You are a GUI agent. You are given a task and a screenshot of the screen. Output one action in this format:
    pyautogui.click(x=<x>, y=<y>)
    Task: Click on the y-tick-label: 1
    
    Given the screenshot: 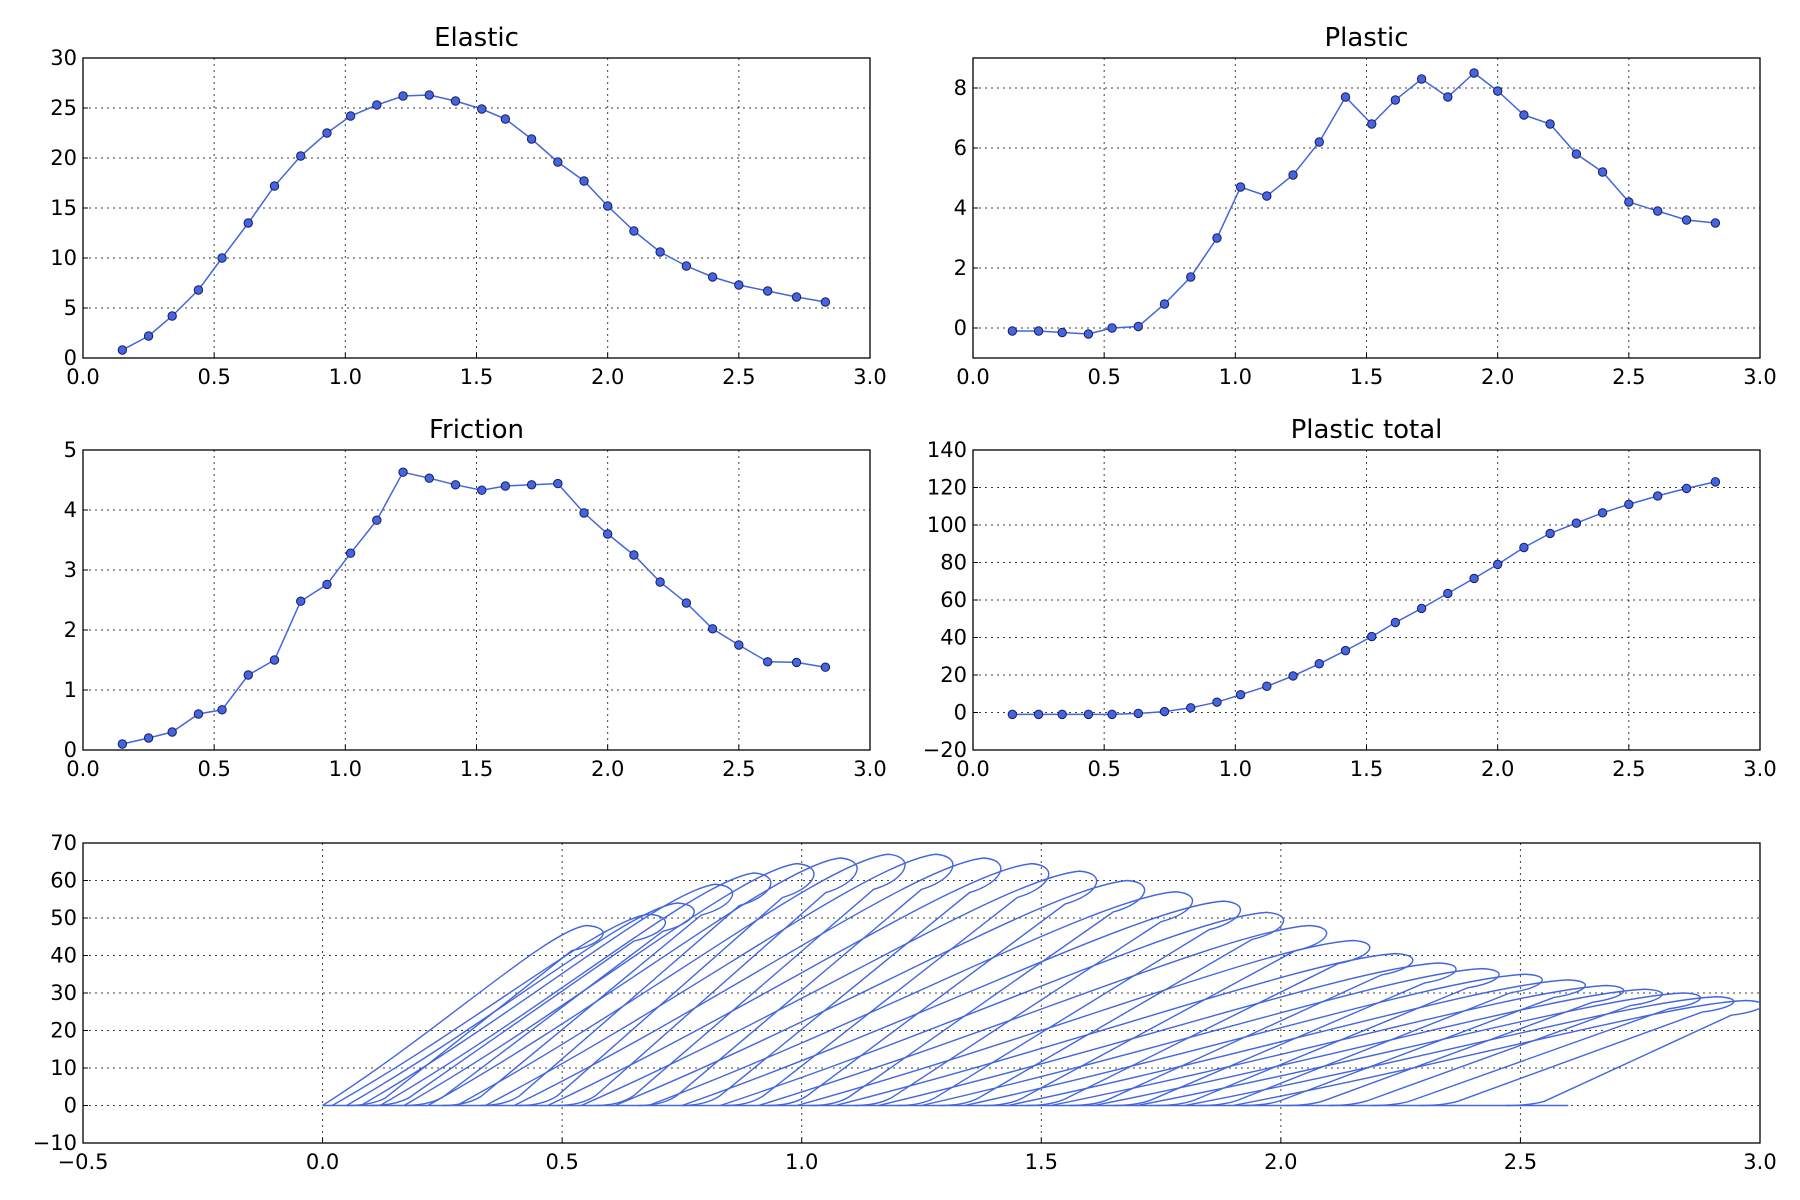 What is the action you would take?
    pyautogui.click(x=70, y=690)
    